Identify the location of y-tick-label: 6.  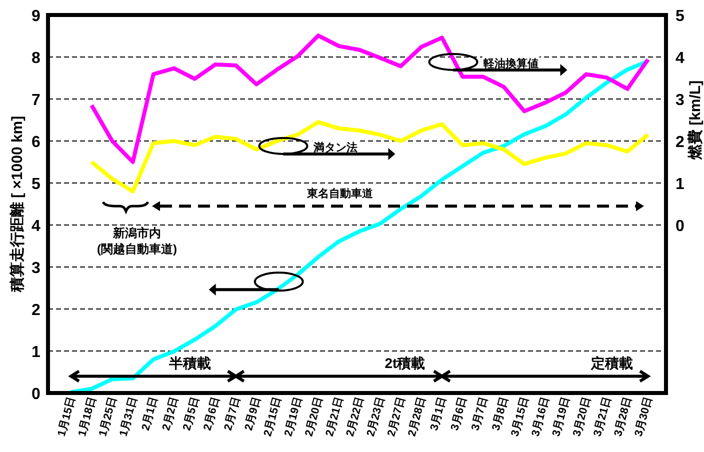
(36, 142).